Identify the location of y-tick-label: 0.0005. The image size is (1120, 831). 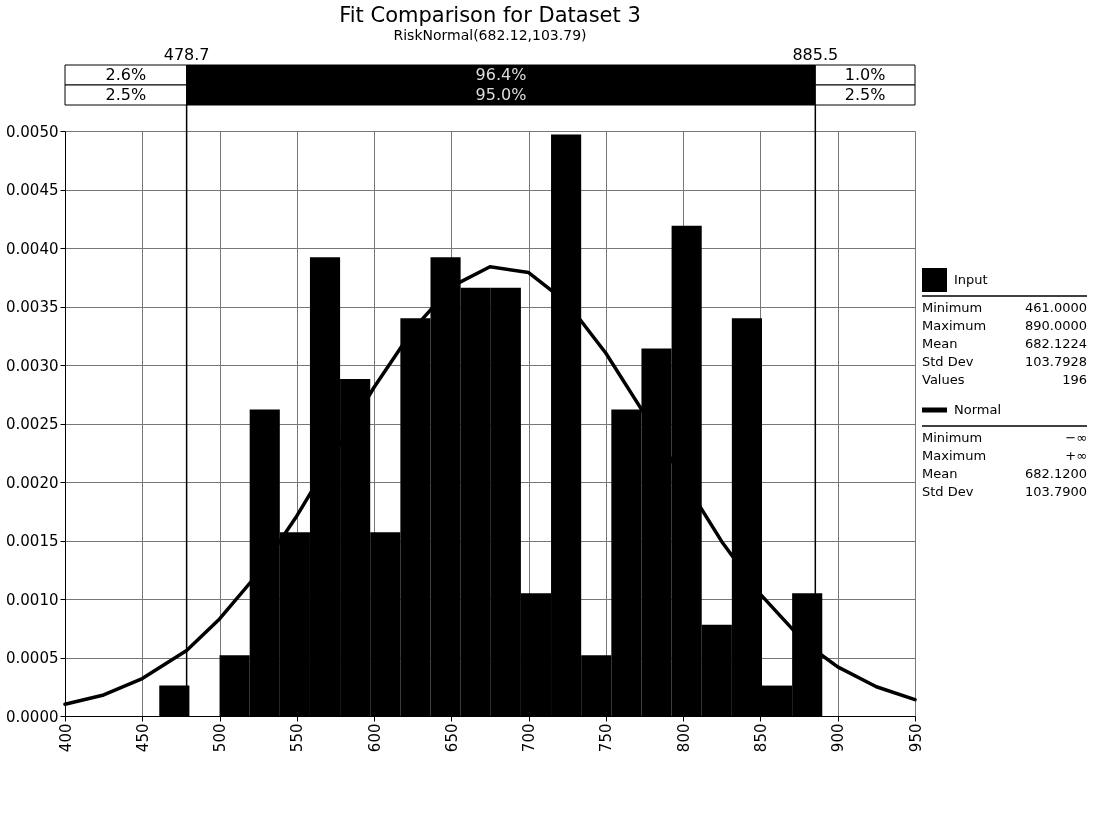
(32, 658).